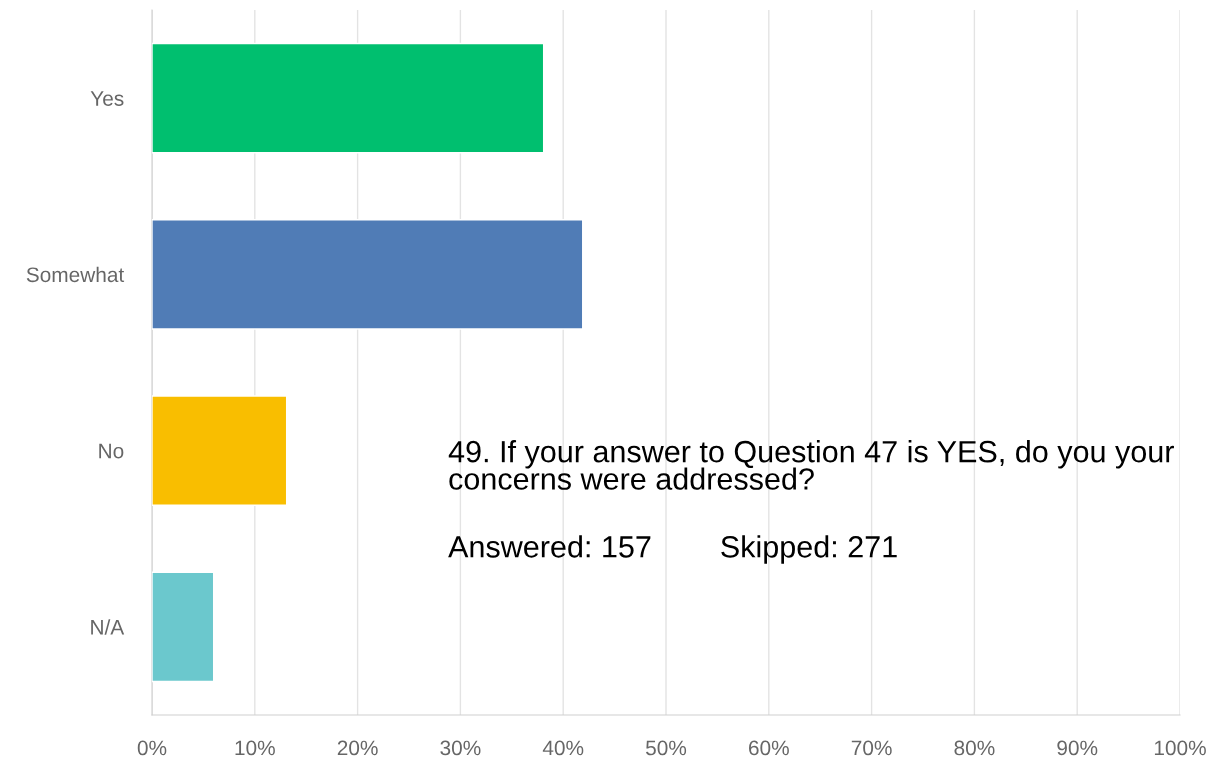 The height and width of the screenshot is (772, 1212). What do you see at coordinates (1077, 748) in the screenshot?
I see `x-tick-label: 90%` at bounding box center [1077, 748].